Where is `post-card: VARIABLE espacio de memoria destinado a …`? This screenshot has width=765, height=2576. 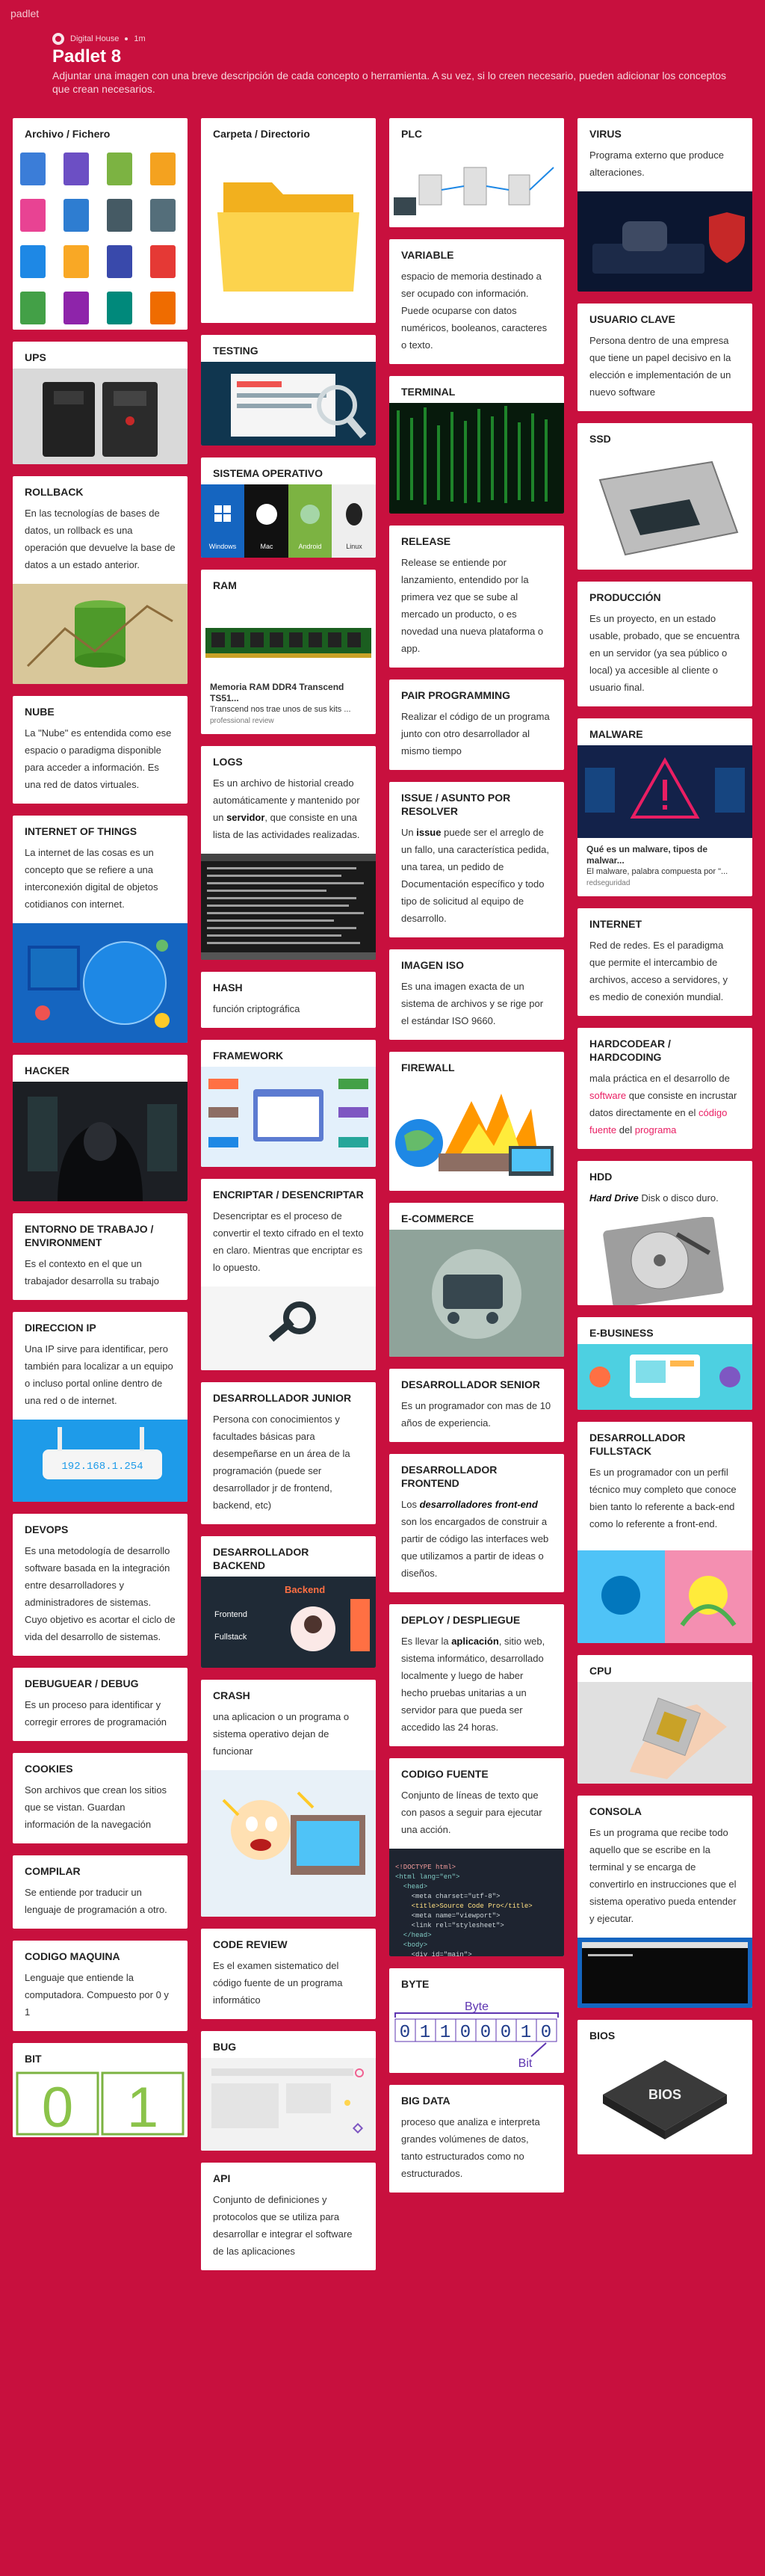
post-card: VARIABLE espacio de memoria destinado a … is located at coordinates (476, 301).